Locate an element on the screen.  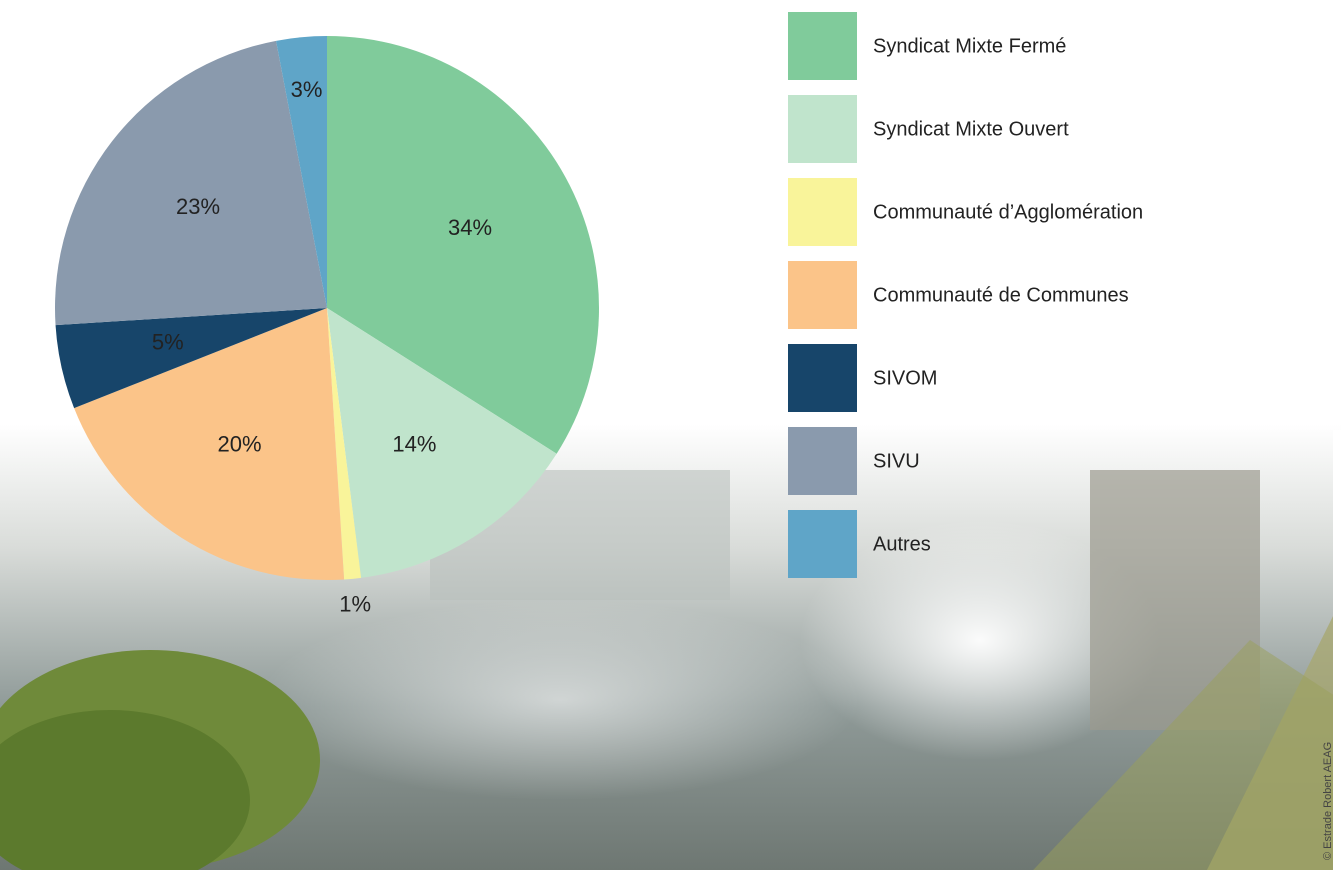
data-label: 1% is located at coordinates (355, 604).